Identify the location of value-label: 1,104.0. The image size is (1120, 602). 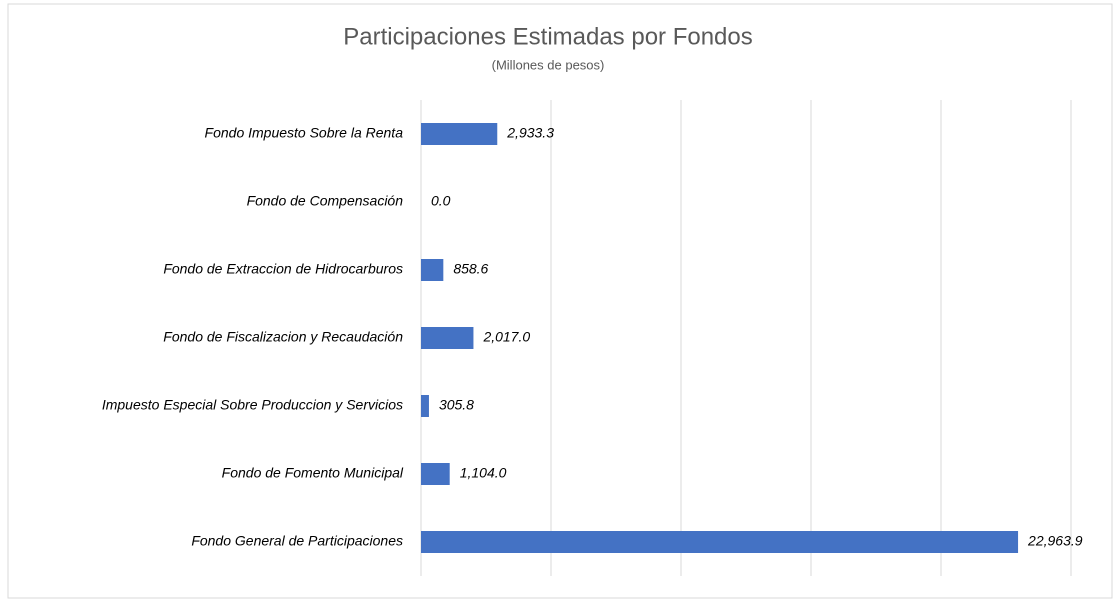
(483, 473).